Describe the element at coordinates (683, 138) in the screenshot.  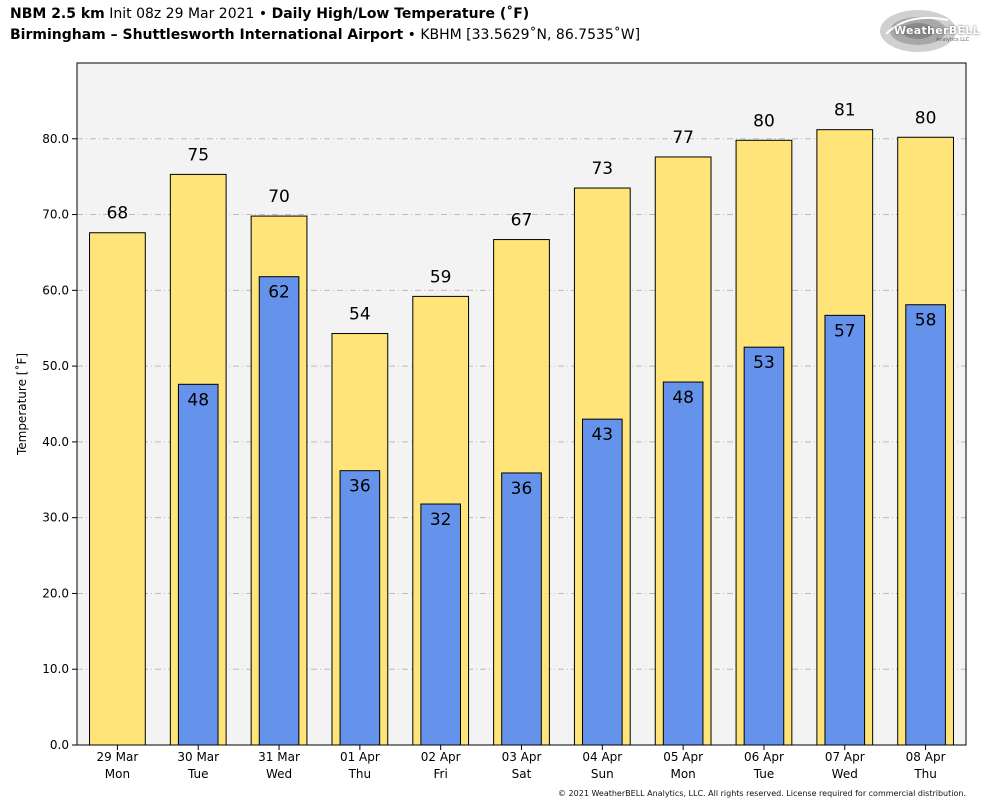
I see `high-temp-label: 77` at that location.